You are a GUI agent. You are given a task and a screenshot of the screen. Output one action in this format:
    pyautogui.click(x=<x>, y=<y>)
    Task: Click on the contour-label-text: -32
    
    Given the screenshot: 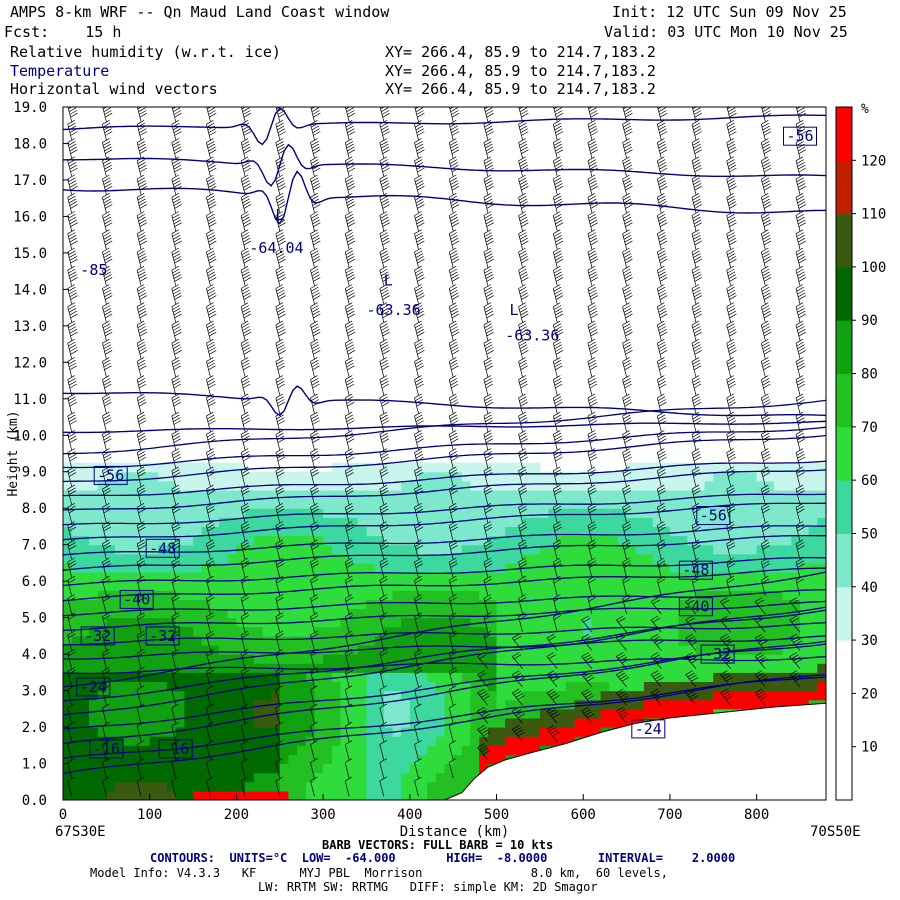 What is the action you would take?
    pyautogui.click(x=162, y=636)
    